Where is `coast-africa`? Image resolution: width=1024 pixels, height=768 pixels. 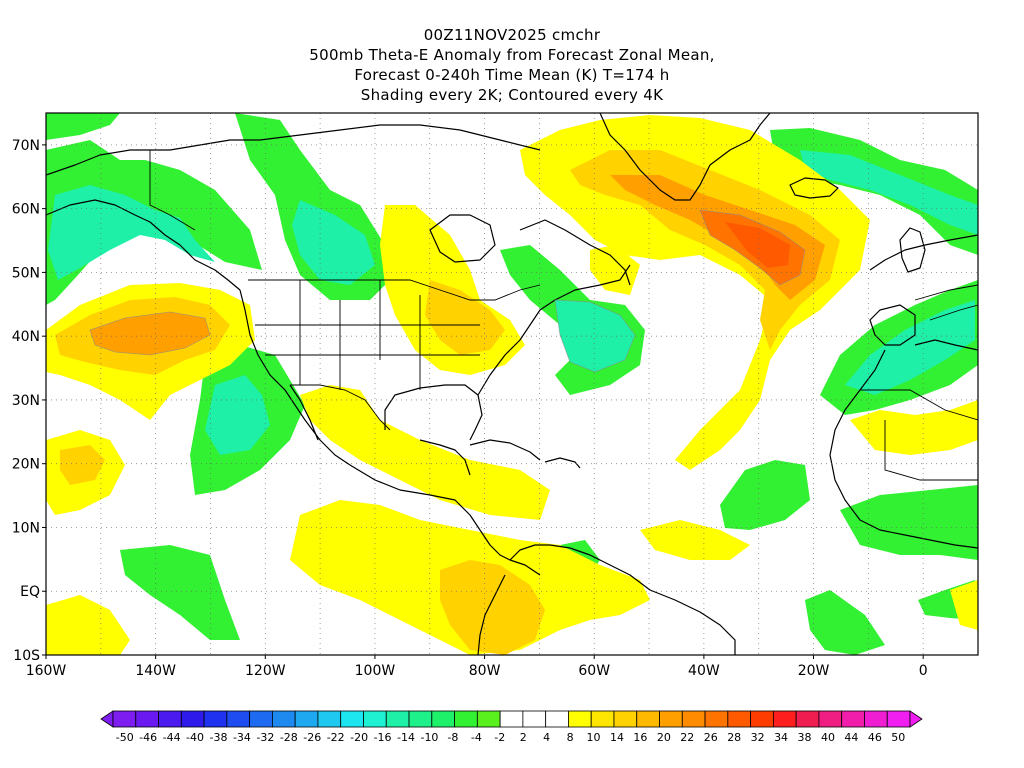
coast-africa is located at coordinates (903, 449).